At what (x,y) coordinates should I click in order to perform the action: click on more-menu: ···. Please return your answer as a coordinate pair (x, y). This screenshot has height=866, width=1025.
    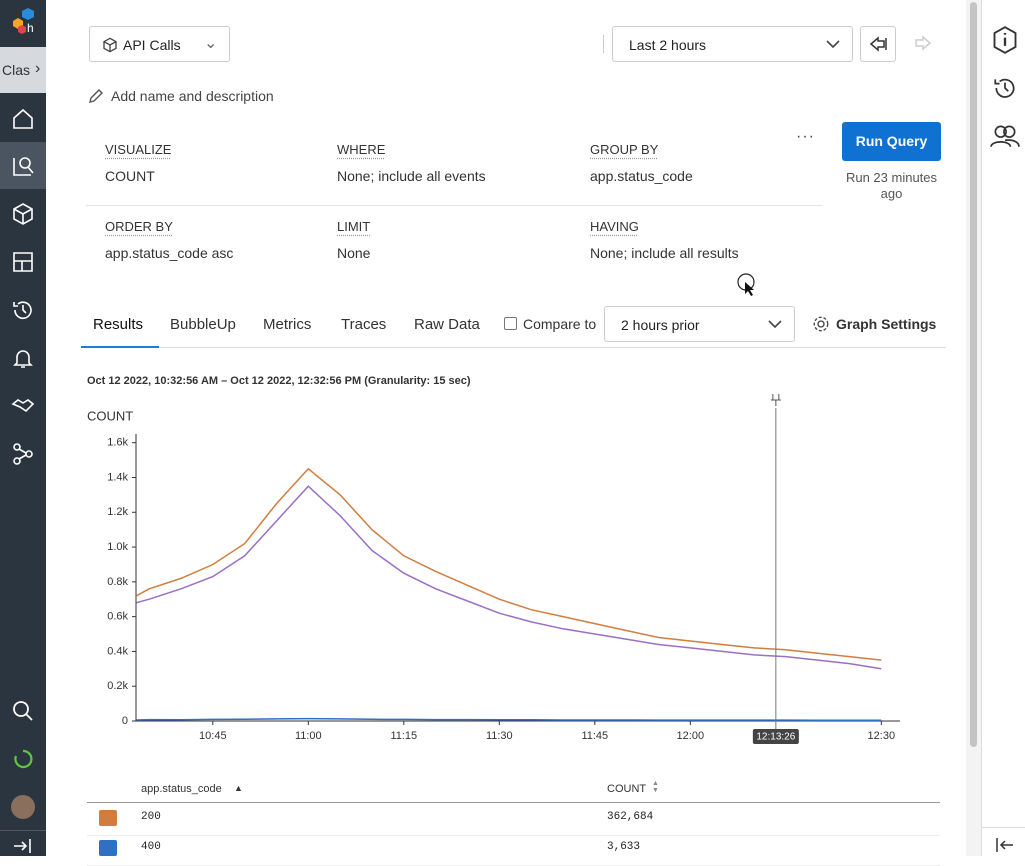
    Looking at the image, I should click on (805, 137).